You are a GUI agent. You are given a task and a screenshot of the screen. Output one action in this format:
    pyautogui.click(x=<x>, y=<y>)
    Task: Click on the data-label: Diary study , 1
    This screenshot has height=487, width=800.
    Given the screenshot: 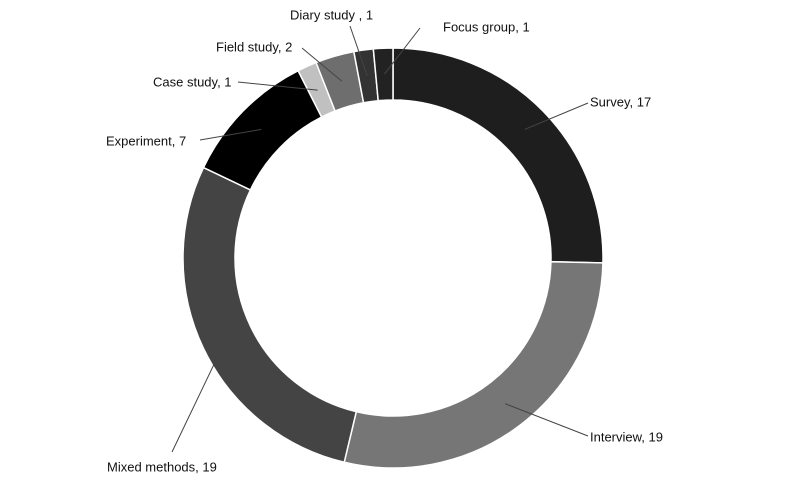 What is the action you would take?
    pyautogui.click(x=331, y=14)
    